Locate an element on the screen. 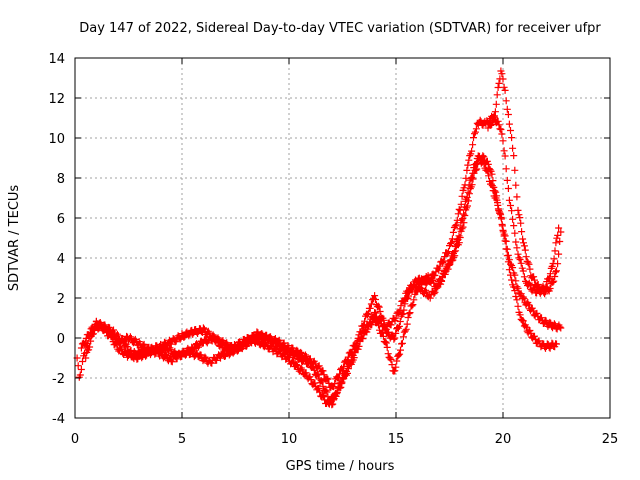 This screenshot has width=640, height=480. y-tick-label: 14 is located at coordinates (56, 59).